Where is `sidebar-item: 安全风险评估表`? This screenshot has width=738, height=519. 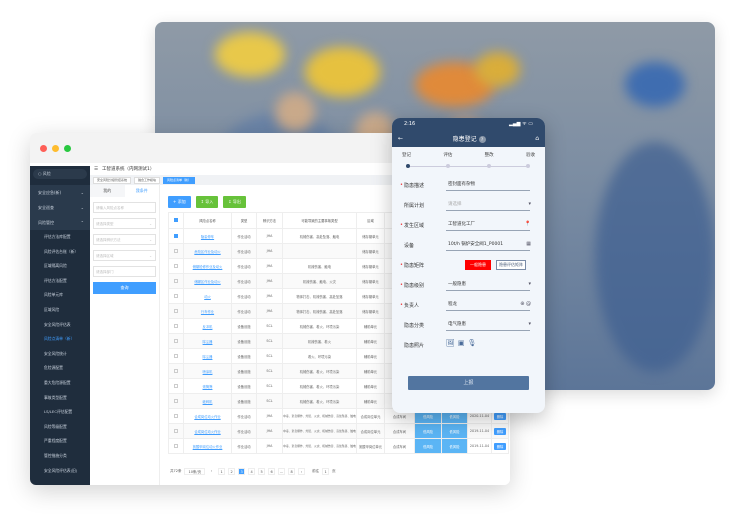 sidebar-item: 安全风险评估表 is located at coordinates (57, 324).